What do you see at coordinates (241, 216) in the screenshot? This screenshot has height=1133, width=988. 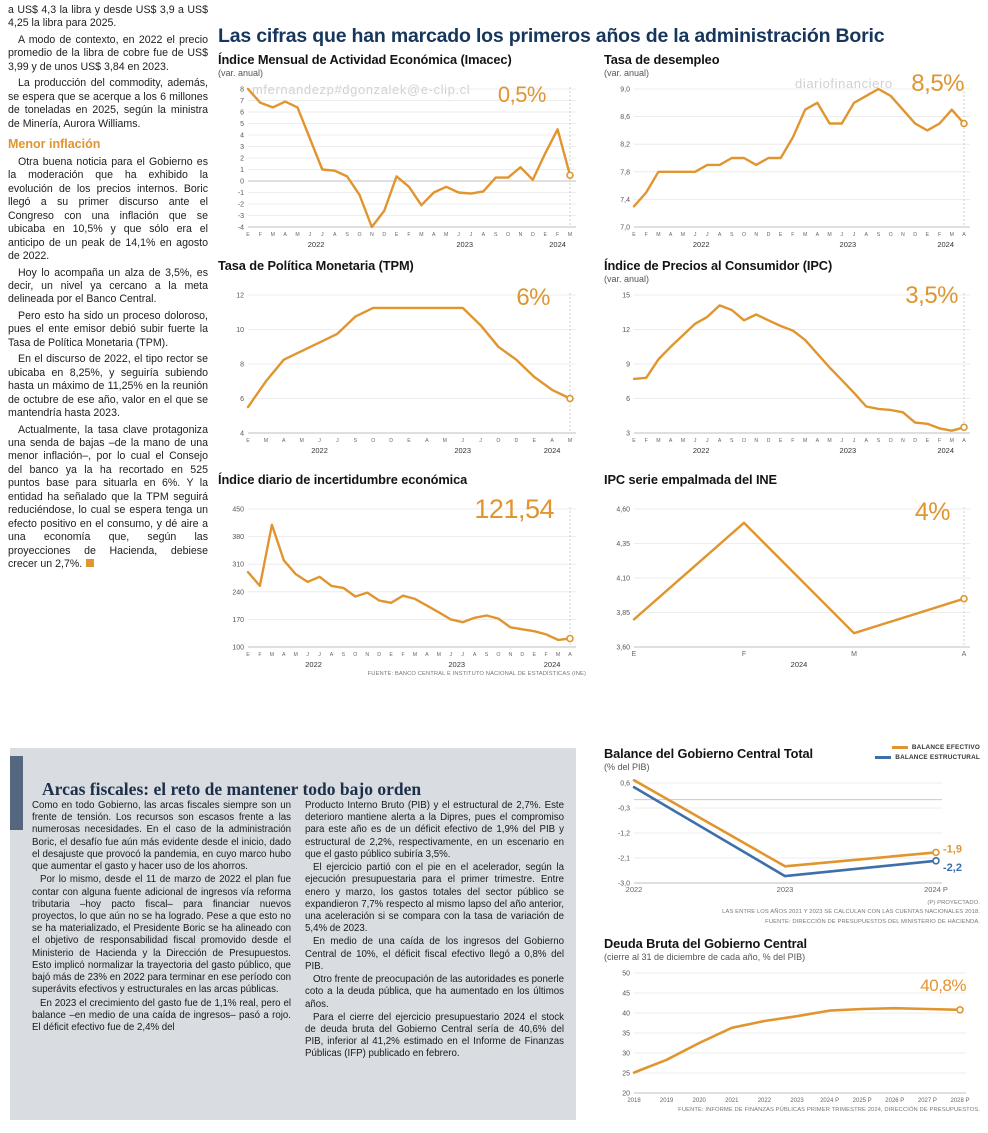 I see `svg-text: -3` at bounding box center [241, 216].